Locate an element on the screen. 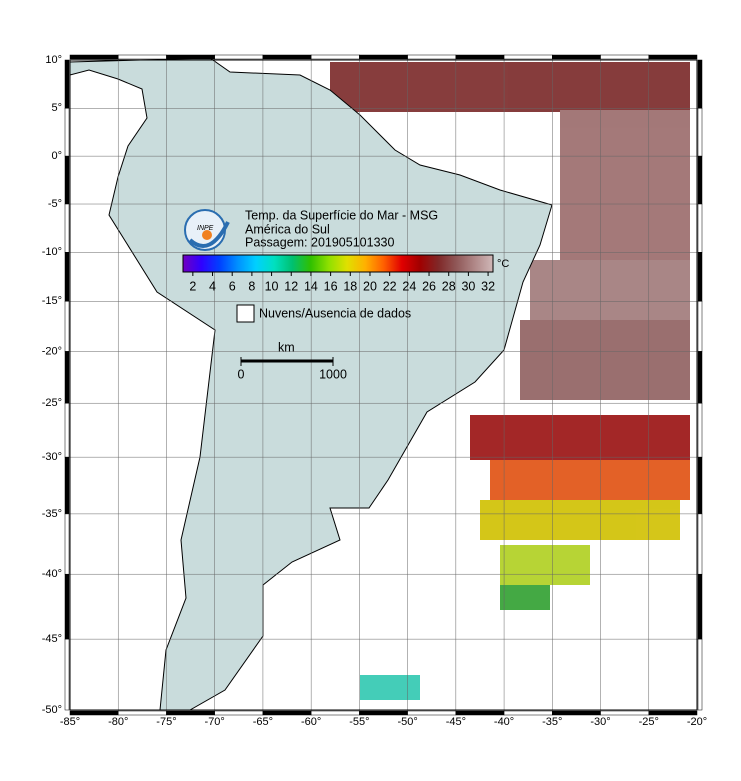  y-tick-label: -25° is located at coordinates (52, 403).